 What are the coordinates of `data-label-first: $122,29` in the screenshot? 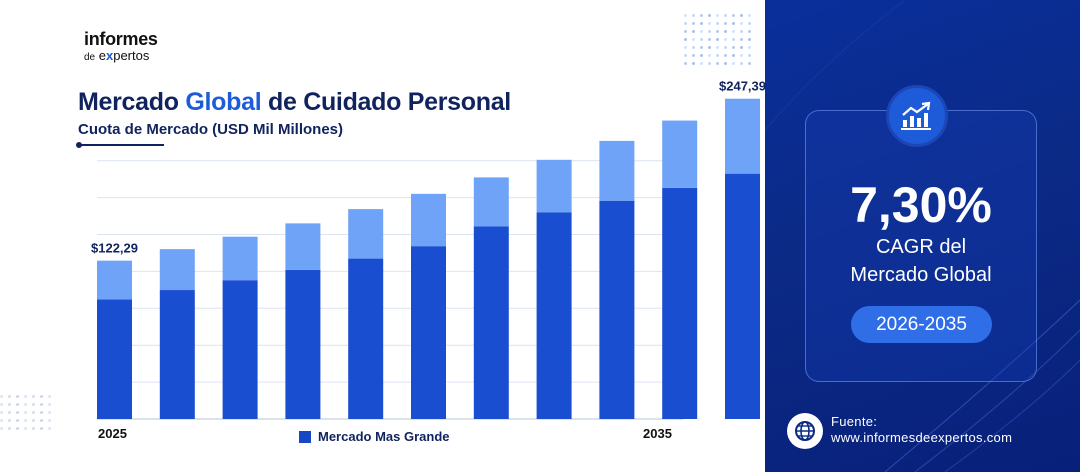 It's located at (114, 248).